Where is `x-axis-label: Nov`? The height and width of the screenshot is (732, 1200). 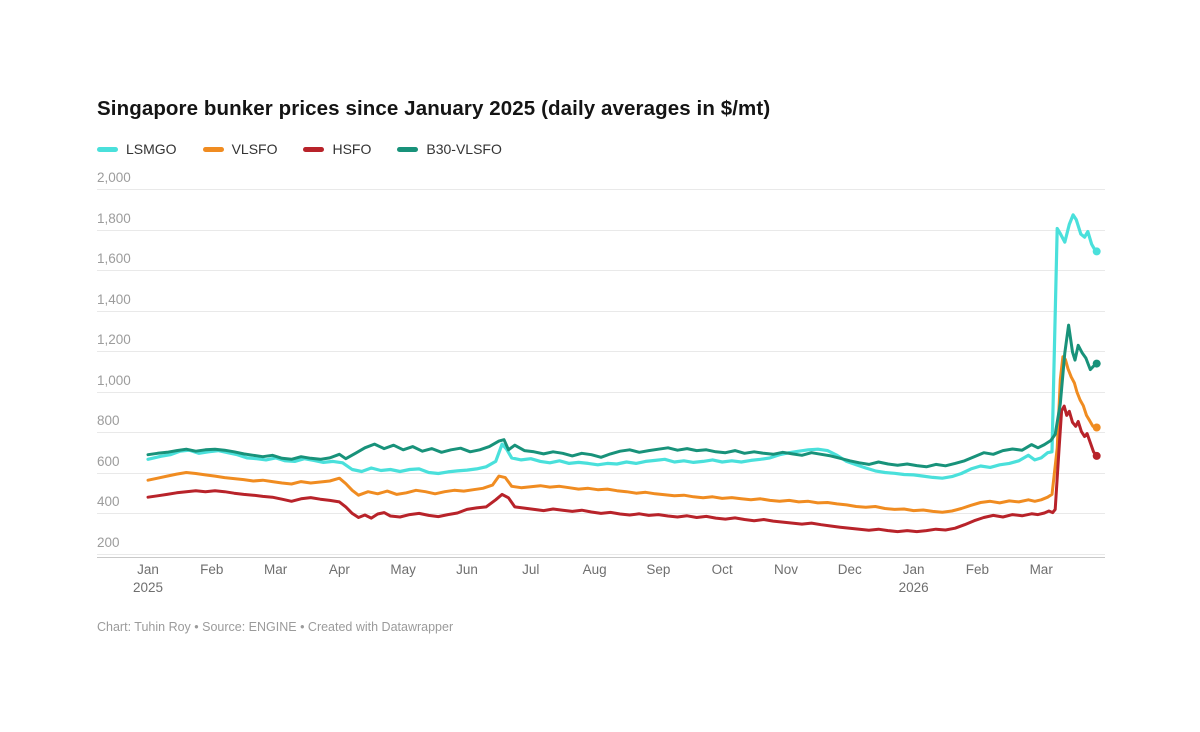
x-axis-label: Nov is located at coordinates (785, 569).